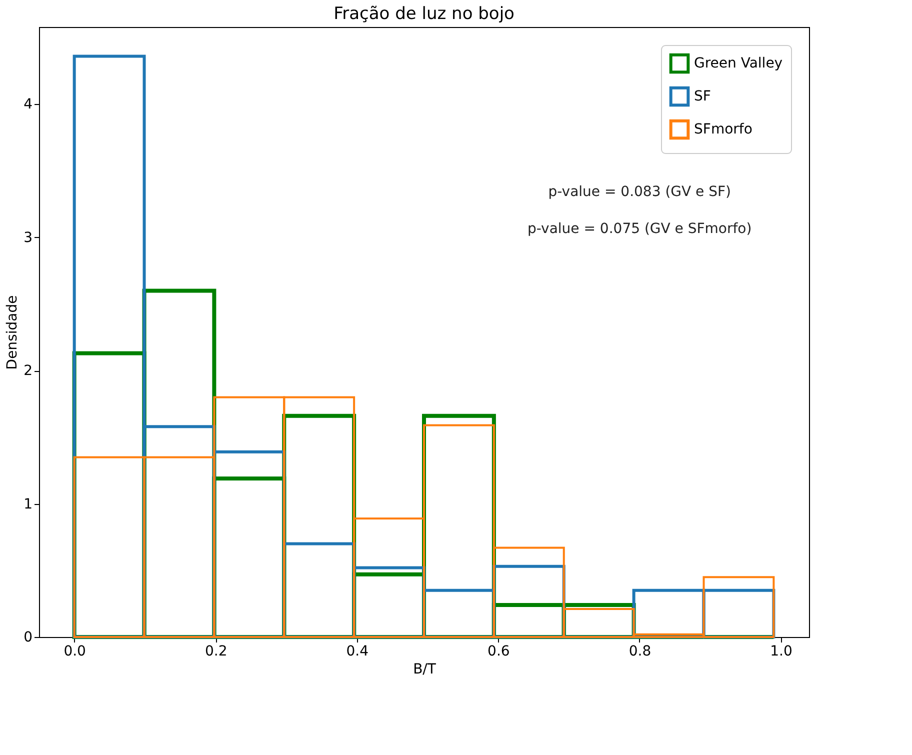  I want to click on annotation: p-value = 0.075 (GV e SFmorfo), so click(639, 229).